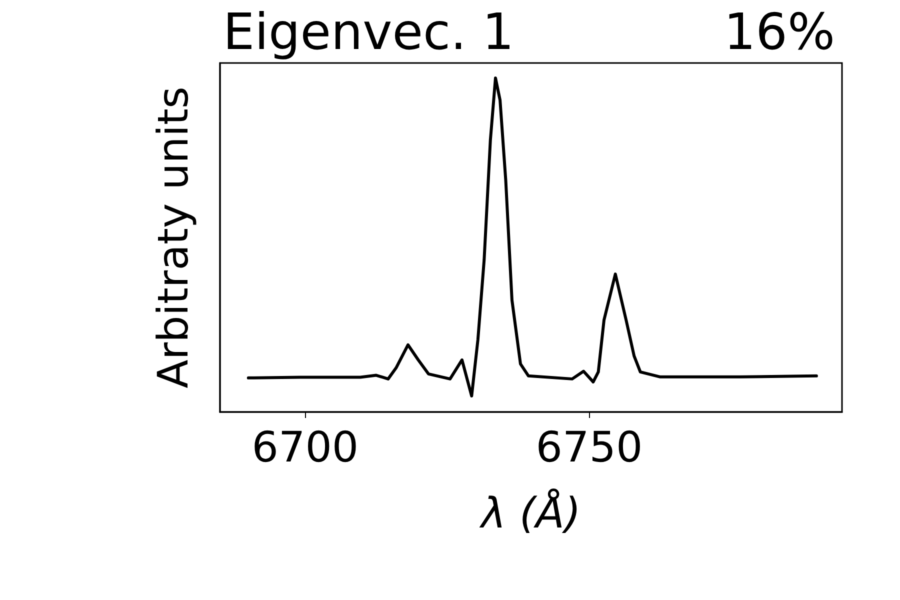 The image size is (900, 600). Describe the element at coordinates (368, 32) in the screenshot. I see `chart-title: Eigenvec. 1` at that location.